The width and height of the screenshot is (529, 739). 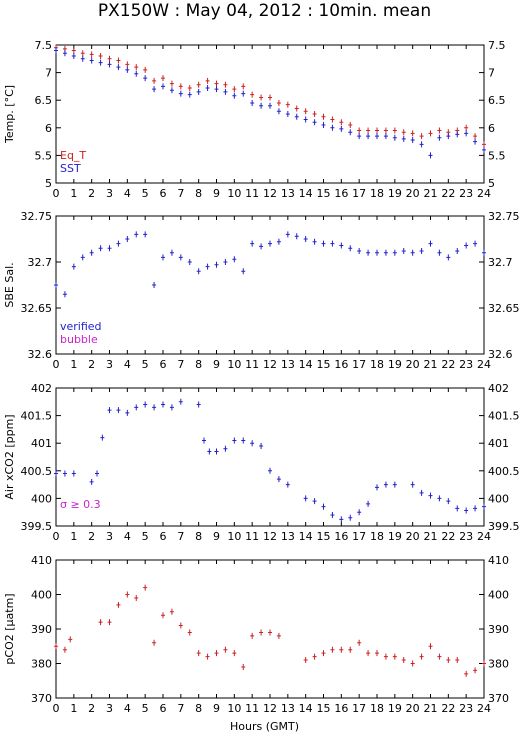 What do you see at coordinates (306, 536) in the screenshot?
I see `x-tick-label: 14` at bounding box center [306, 536].